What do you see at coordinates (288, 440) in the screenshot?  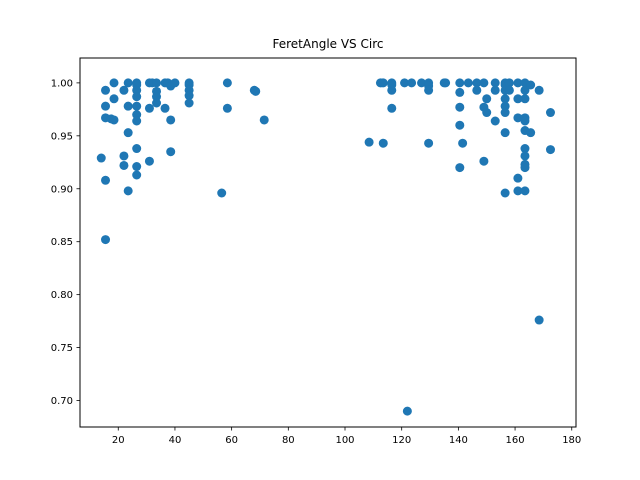 I see `x-tick-label: 80` at bounding box center [288, 440].